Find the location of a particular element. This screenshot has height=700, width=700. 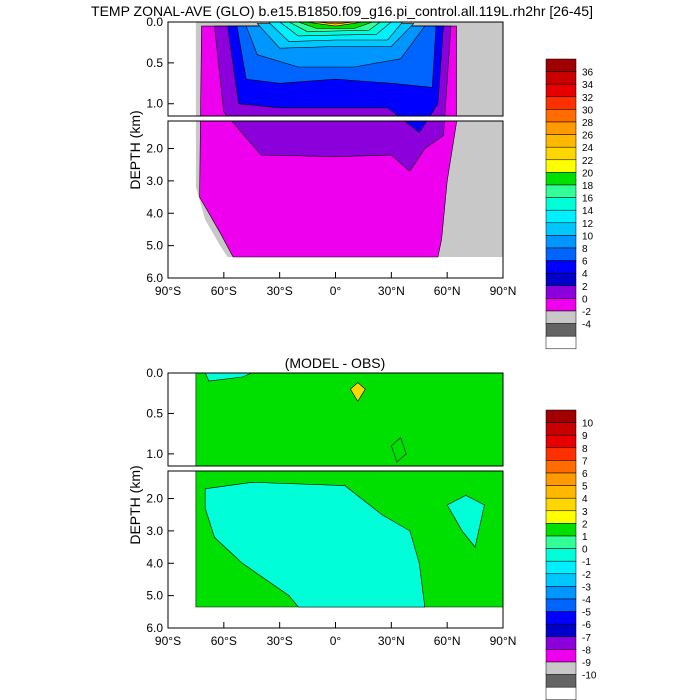

x-tick-label: 30°N is located at coordinates (391, 641).